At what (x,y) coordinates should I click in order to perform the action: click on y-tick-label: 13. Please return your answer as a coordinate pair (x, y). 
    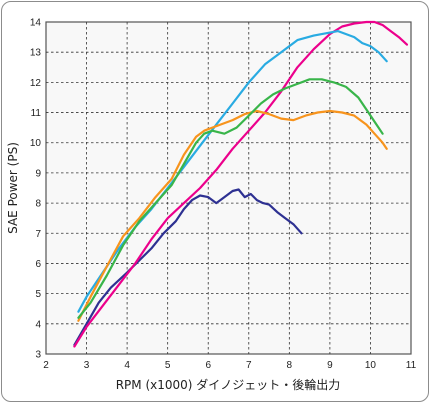
    Looking at the image, I should click on (36, 53).